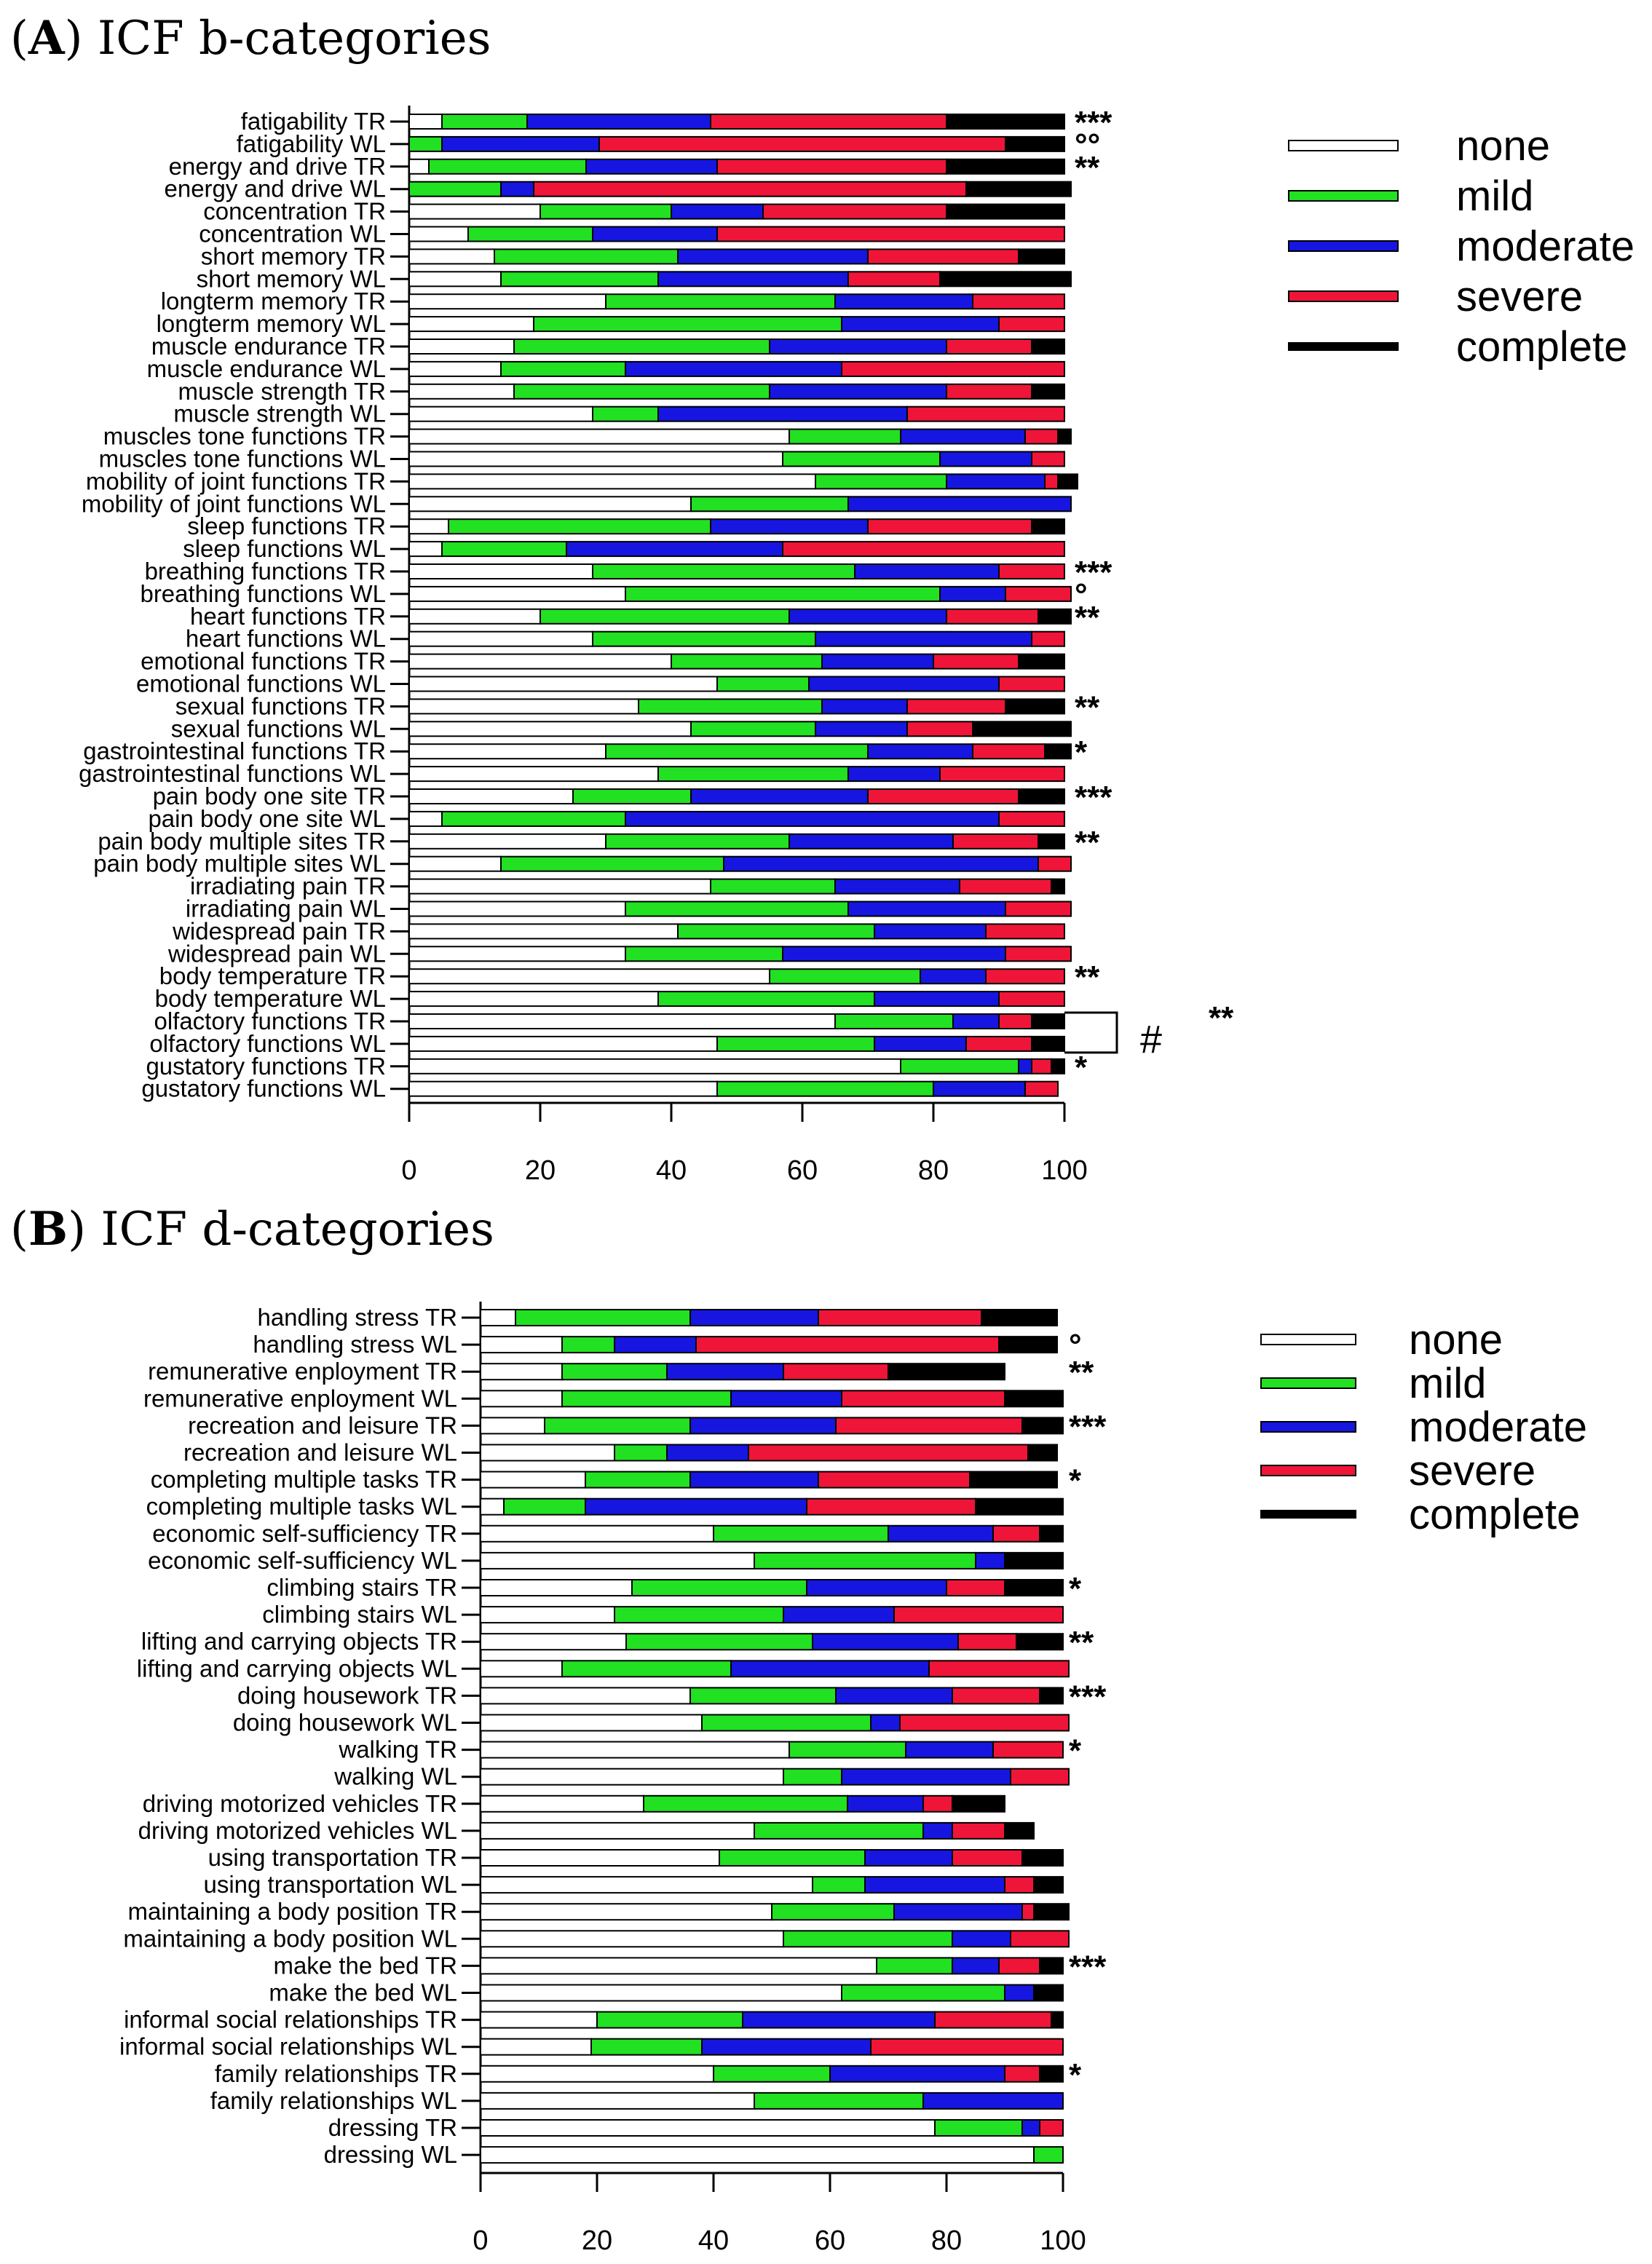 This screenshot has height=2264, width=1652. What do you see at coordinates (1519, 296) in the screenshot?
I see `legend-label-severe: severe` at bounding box center [1519, 296].